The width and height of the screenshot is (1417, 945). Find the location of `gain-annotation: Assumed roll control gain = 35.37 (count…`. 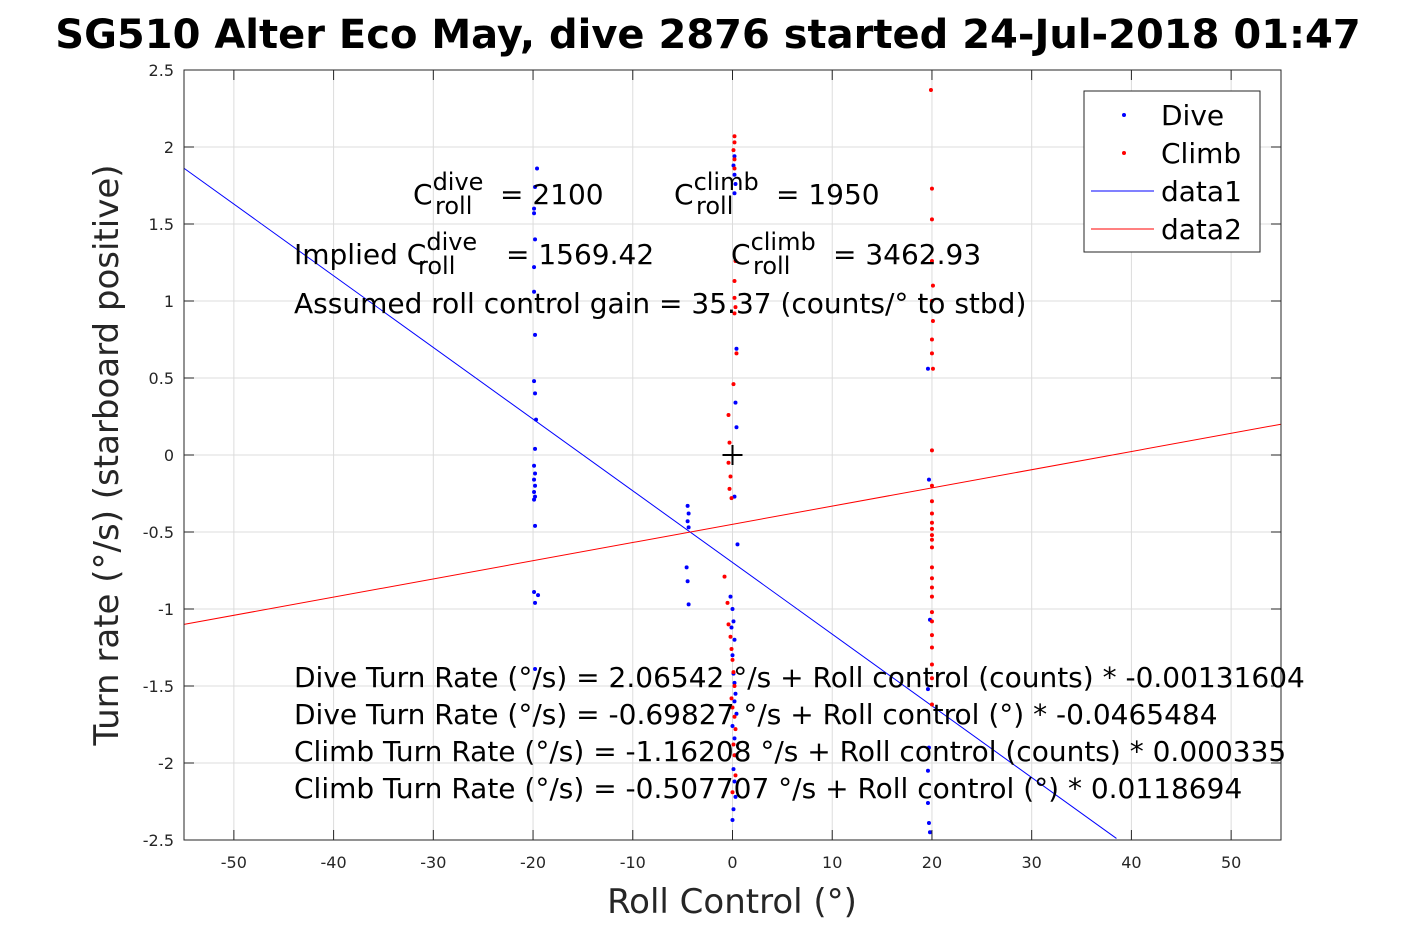

gain-annotation: Assumed roll control gain = 35.37 (count… is located at coordinates (660, 303).